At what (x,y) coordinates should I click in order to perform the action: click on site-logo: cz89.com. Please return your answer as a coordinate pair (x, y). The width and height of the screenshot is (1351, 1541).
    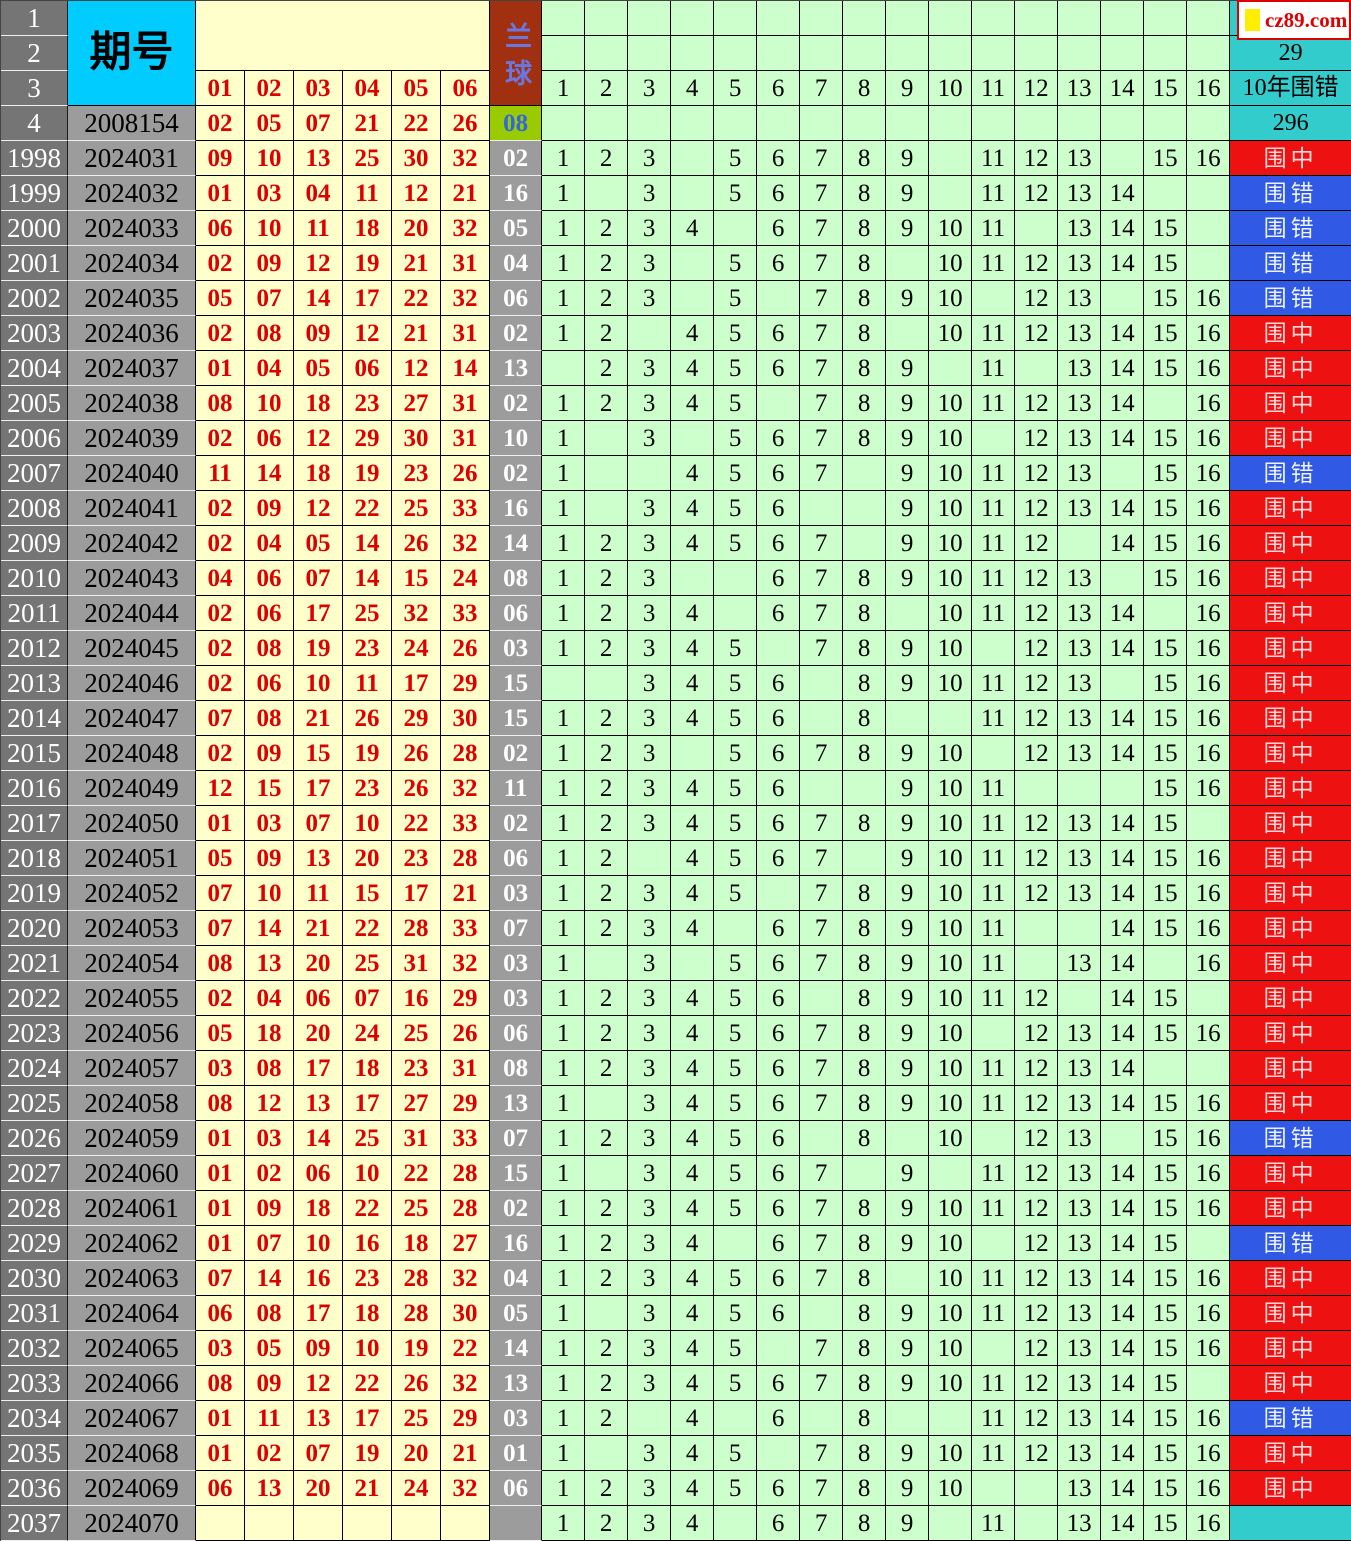
    Looking at the image, I should click on (1294, 20).